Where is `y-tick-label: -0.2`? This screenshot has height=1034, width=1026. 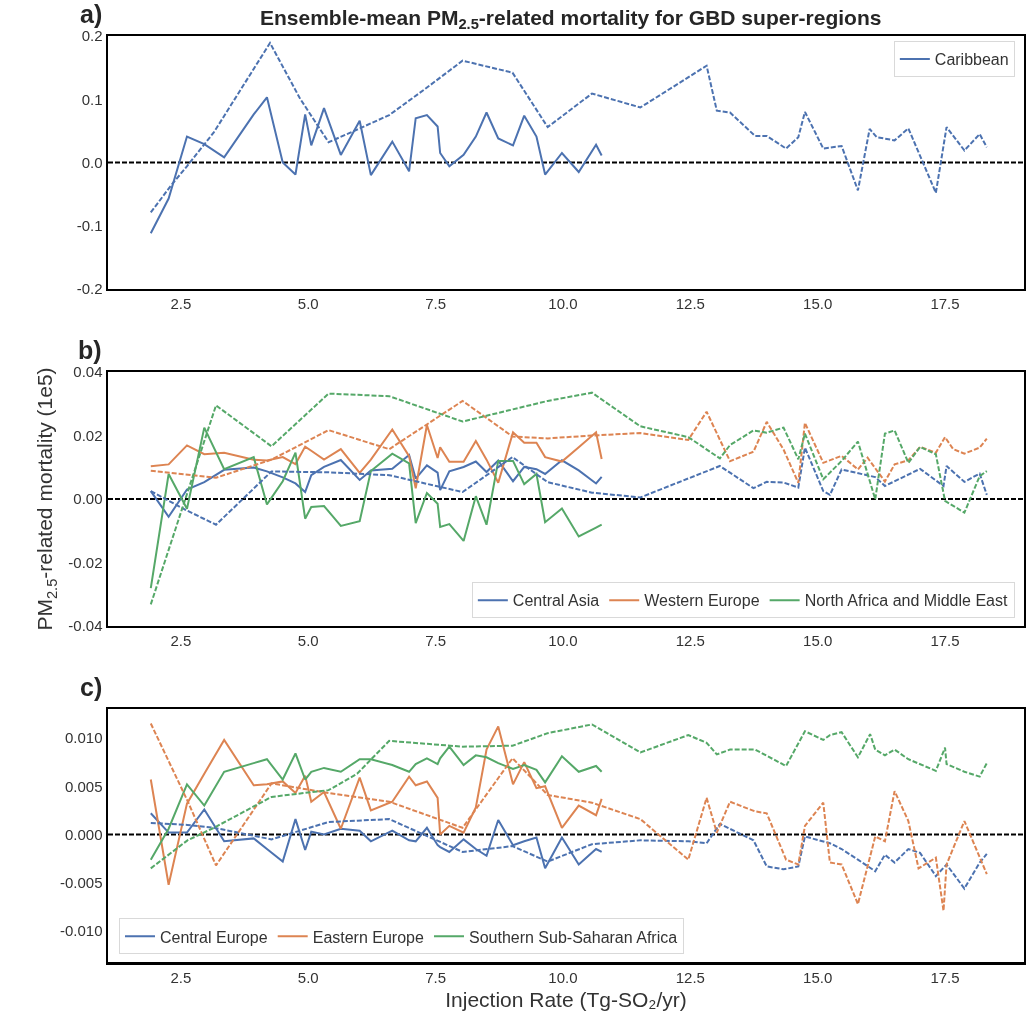 y-tick-label: -0.2 is located at coordinates (89, 289).